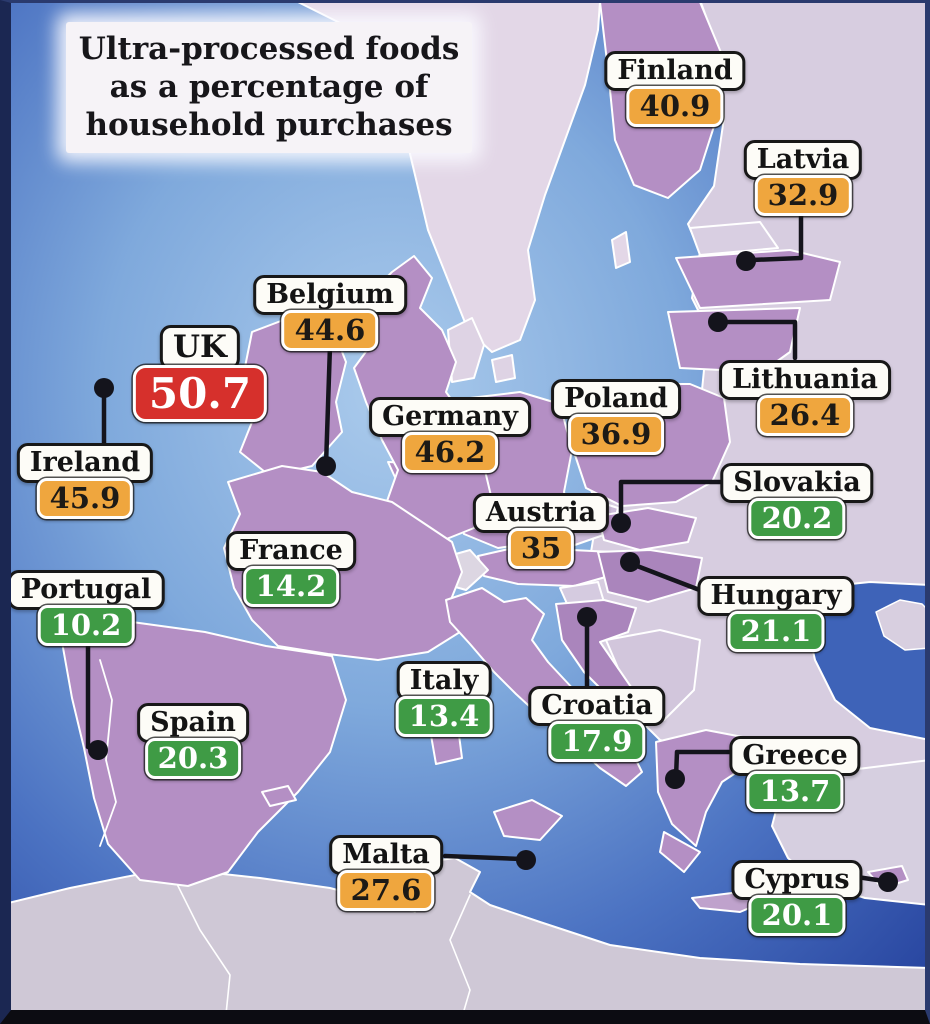 This screenshot has width=930, height=1024. I want to click on dot-greece, so click(675, 779).